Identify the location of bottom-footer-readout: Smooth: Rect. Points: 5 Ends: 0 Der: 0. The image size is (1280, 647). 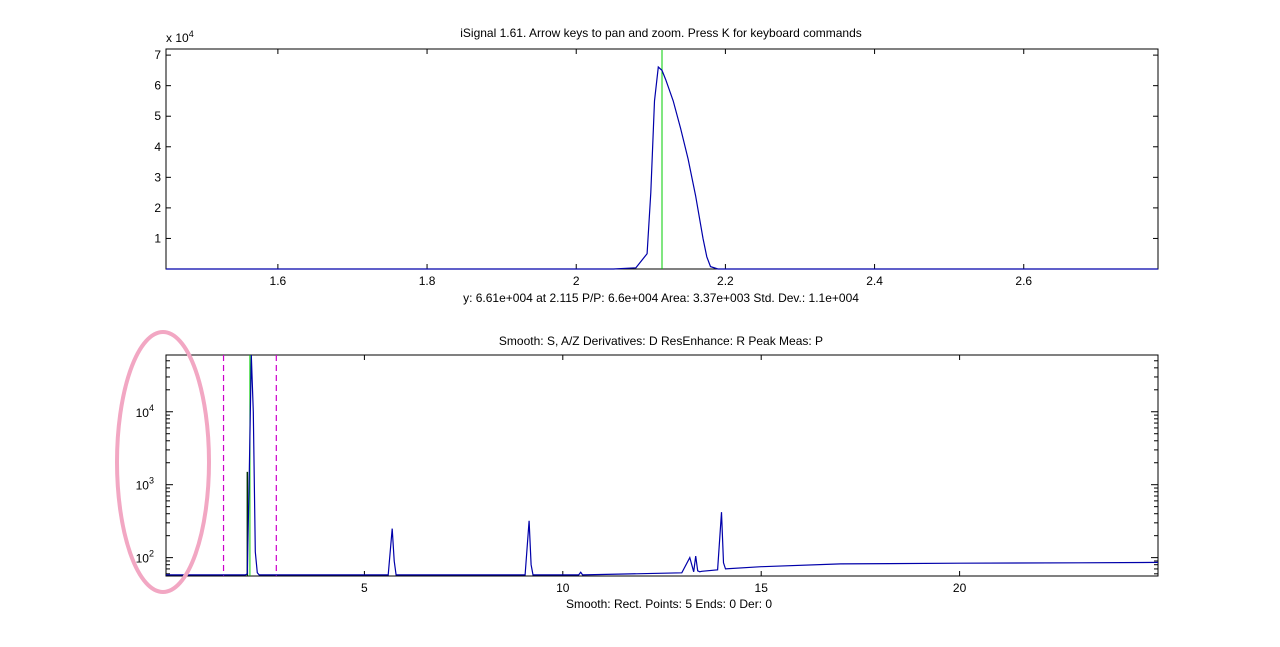
(669, 604).